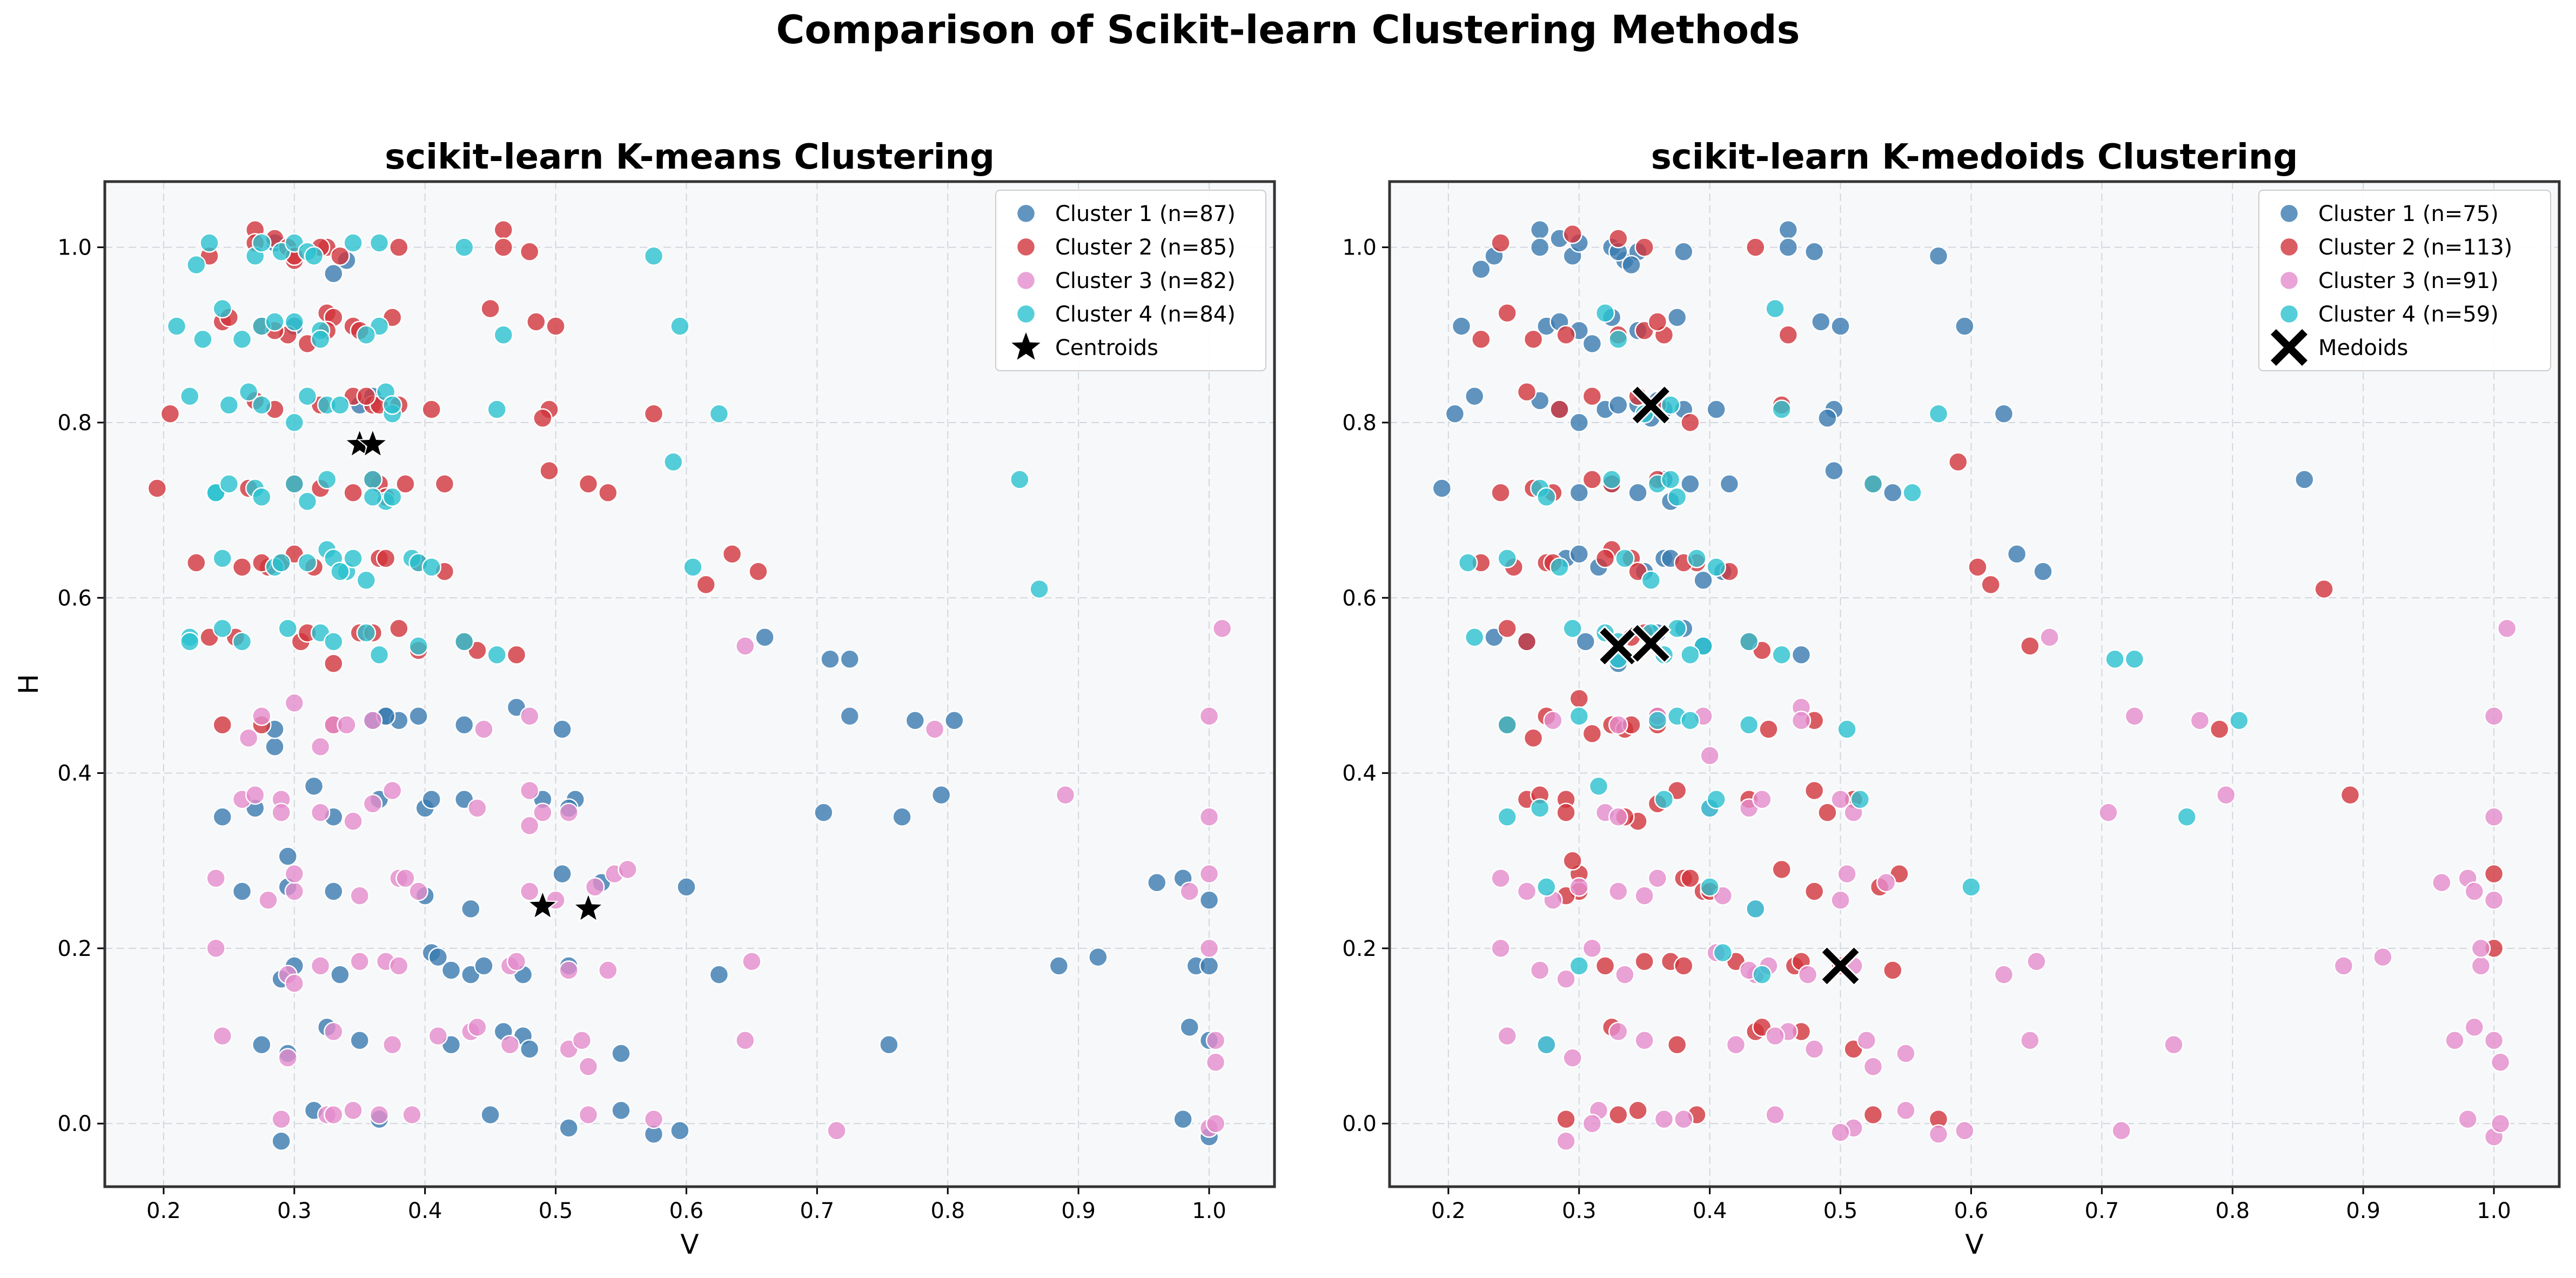 Image resolution: width=2576 pixels, height=1278 pixels. I want to click on y-tick-label: 0.8, so click(1359, 424).